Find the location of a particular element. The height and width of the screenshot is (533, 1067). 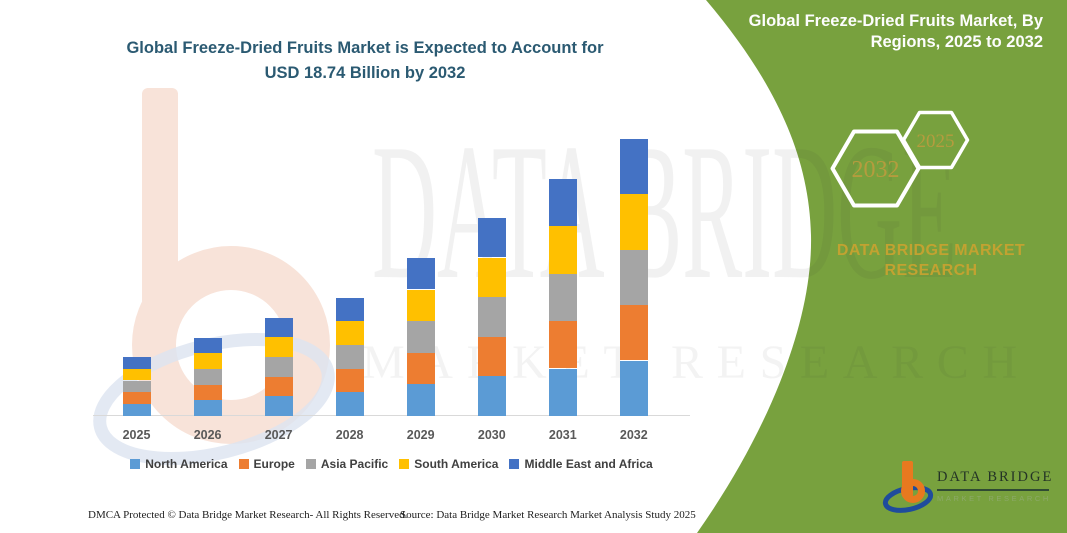

bar-segment-south-america-2027 is located at coordinates (278, 347).